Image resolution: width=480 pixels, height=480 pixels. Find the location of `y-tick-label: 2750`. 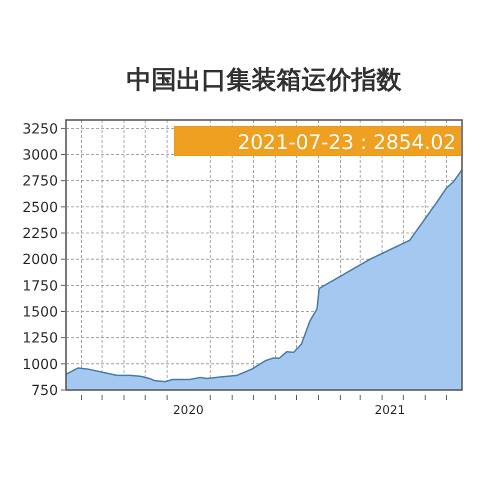

y-tick-label: 2750 is located at coordinates (40, 182).